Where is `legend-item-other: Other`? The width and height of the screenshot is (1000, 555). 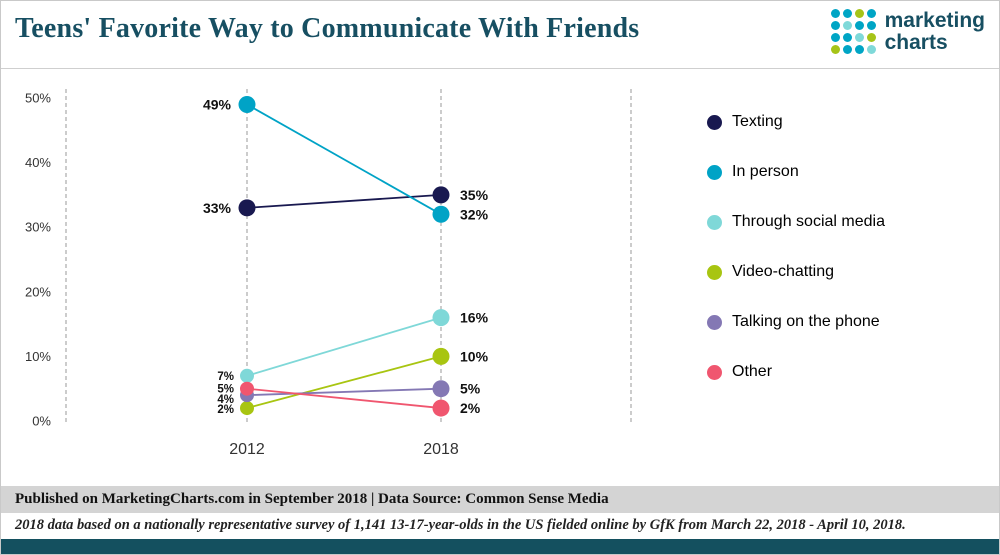
legend-item-other: Other is located at coordinates (796, 372).